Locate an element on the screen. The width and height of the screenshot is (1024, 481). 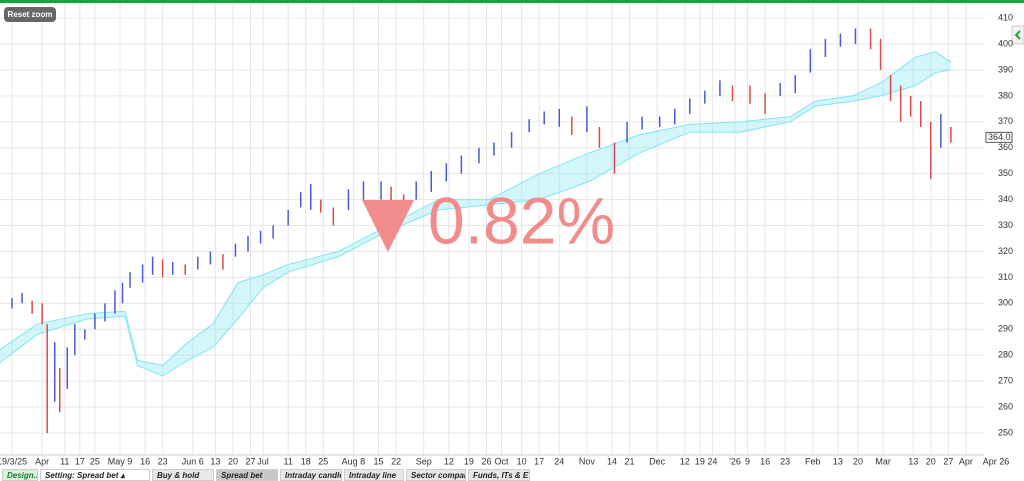
y-tick-label: 260 is located at coordinates (1005, 406).